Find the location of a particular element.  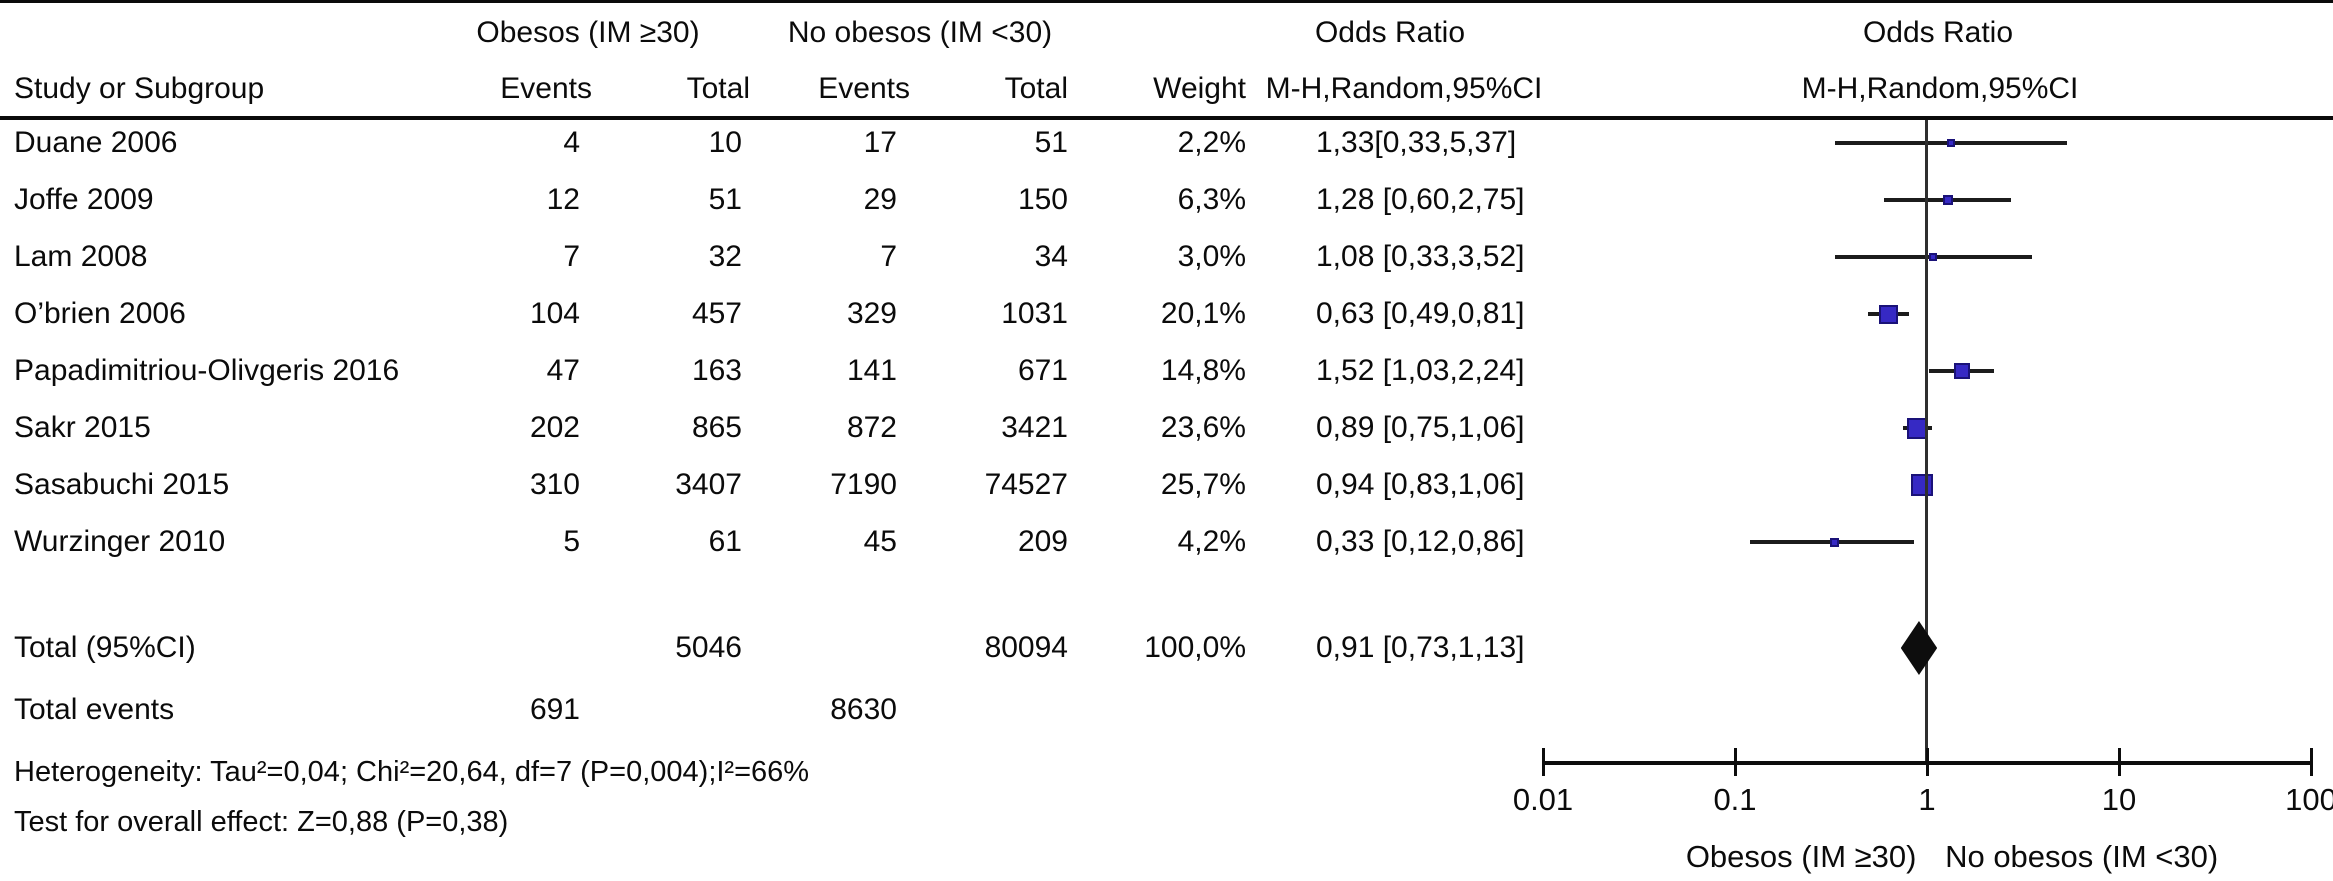

summary-diamond is located at coordinates (1919, 648).